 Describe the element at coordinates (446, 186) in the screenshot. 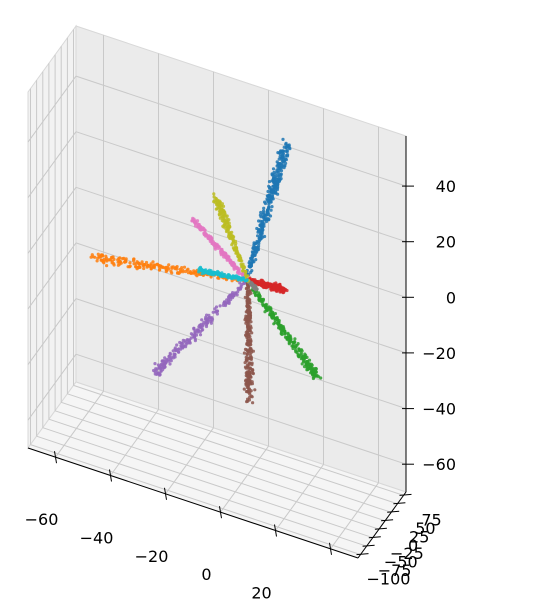

I see `z-tick-label: 40` at that location.